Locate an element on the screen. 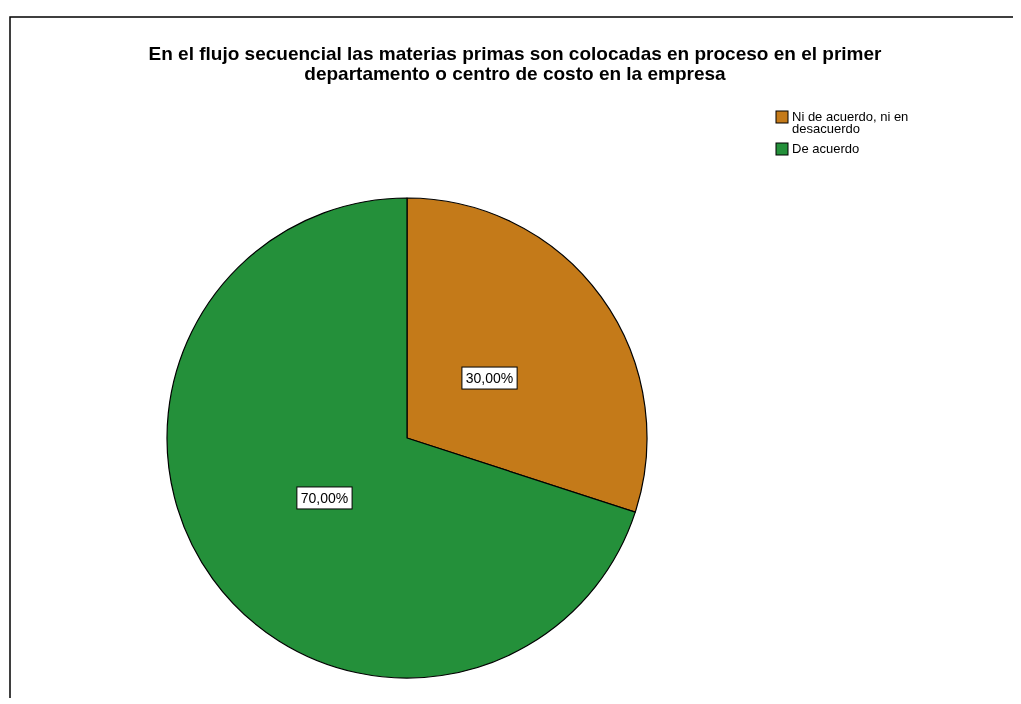 The width and height of the screenshot is (1021, 704). data-label: 70,00% is located at coordinates (324, 497).